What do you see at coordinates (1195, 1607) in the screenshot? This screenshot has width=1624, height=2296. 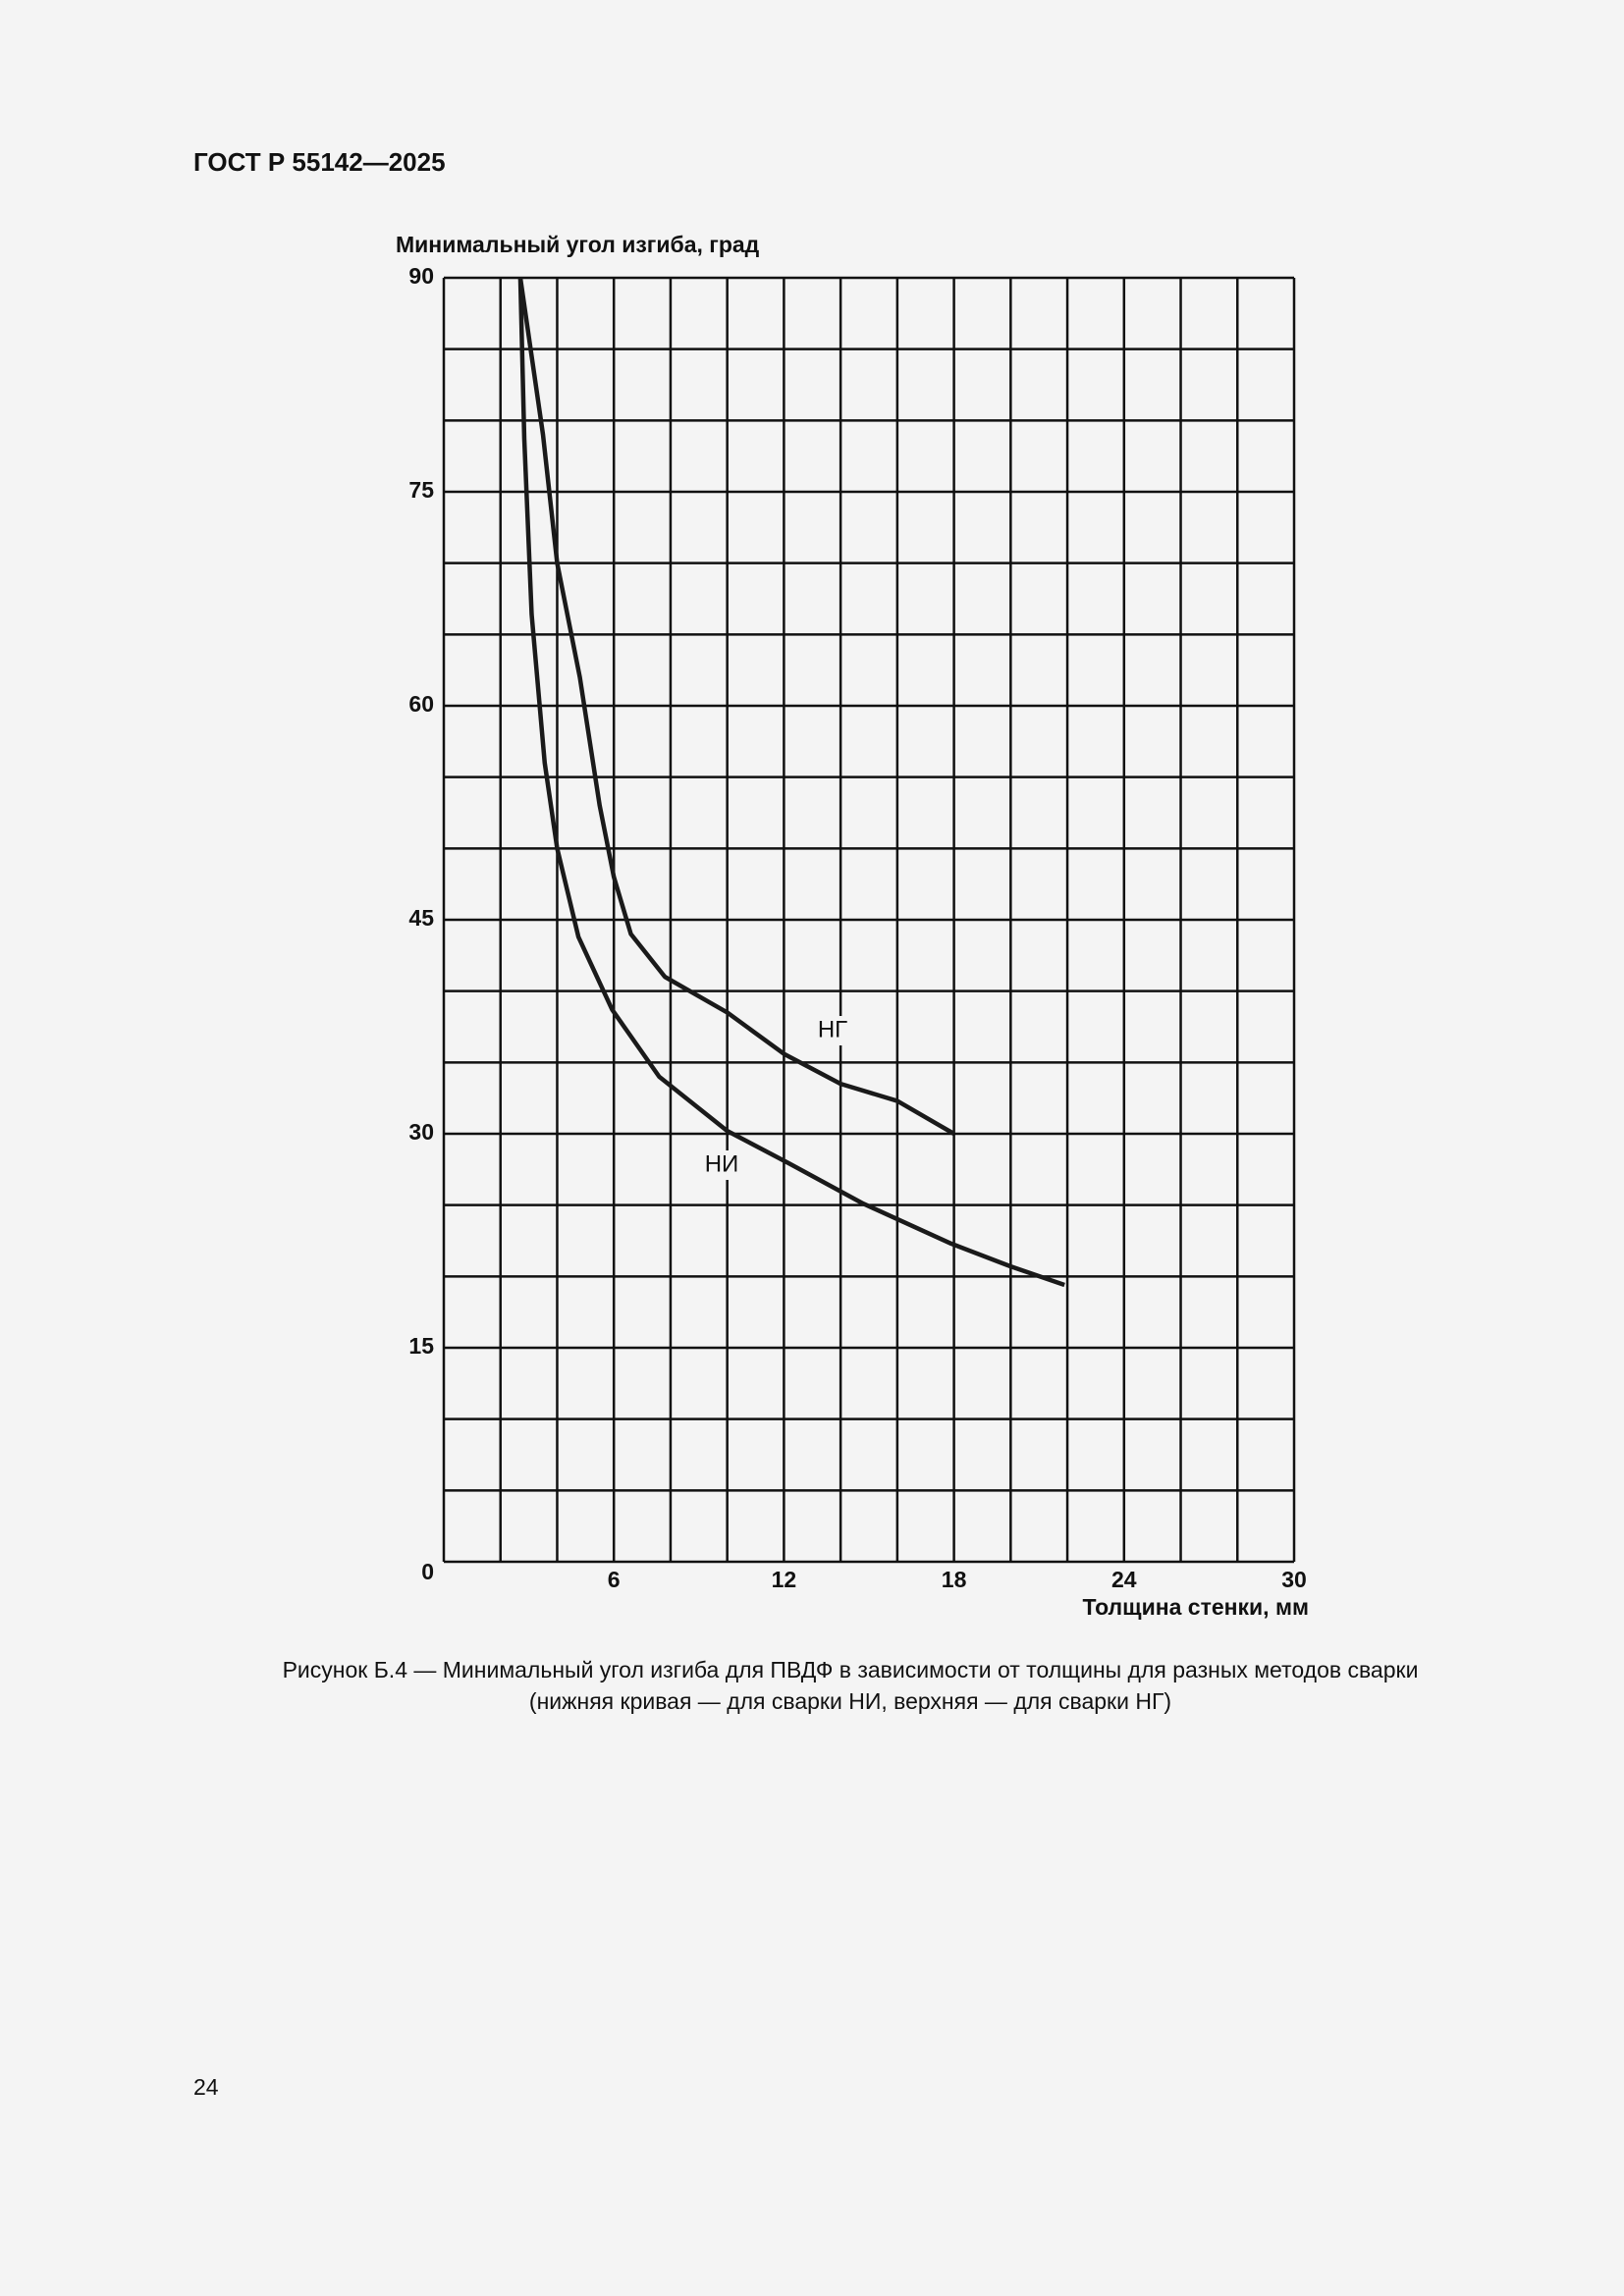 I see `x-axis-label: Толщина стенки, мм` at bounding box center [1195, 1607].